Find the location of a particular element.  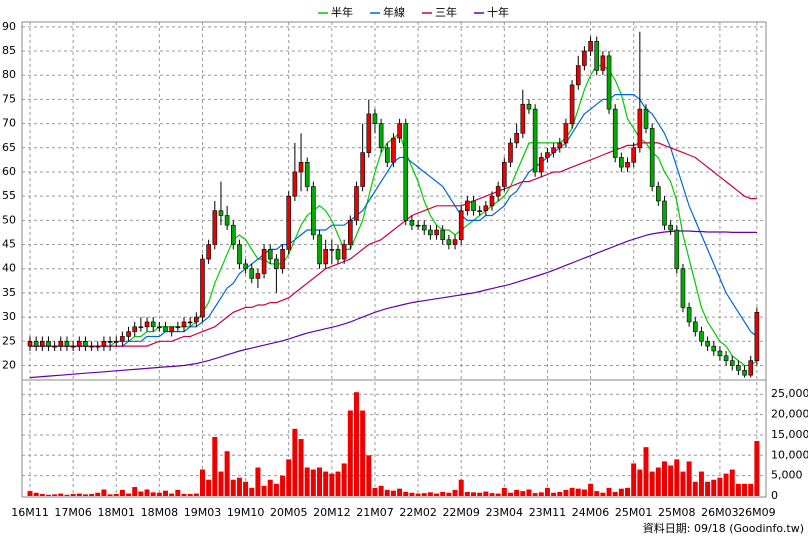

x-tick-label: 19M03 is located at coordinates (203, 512).